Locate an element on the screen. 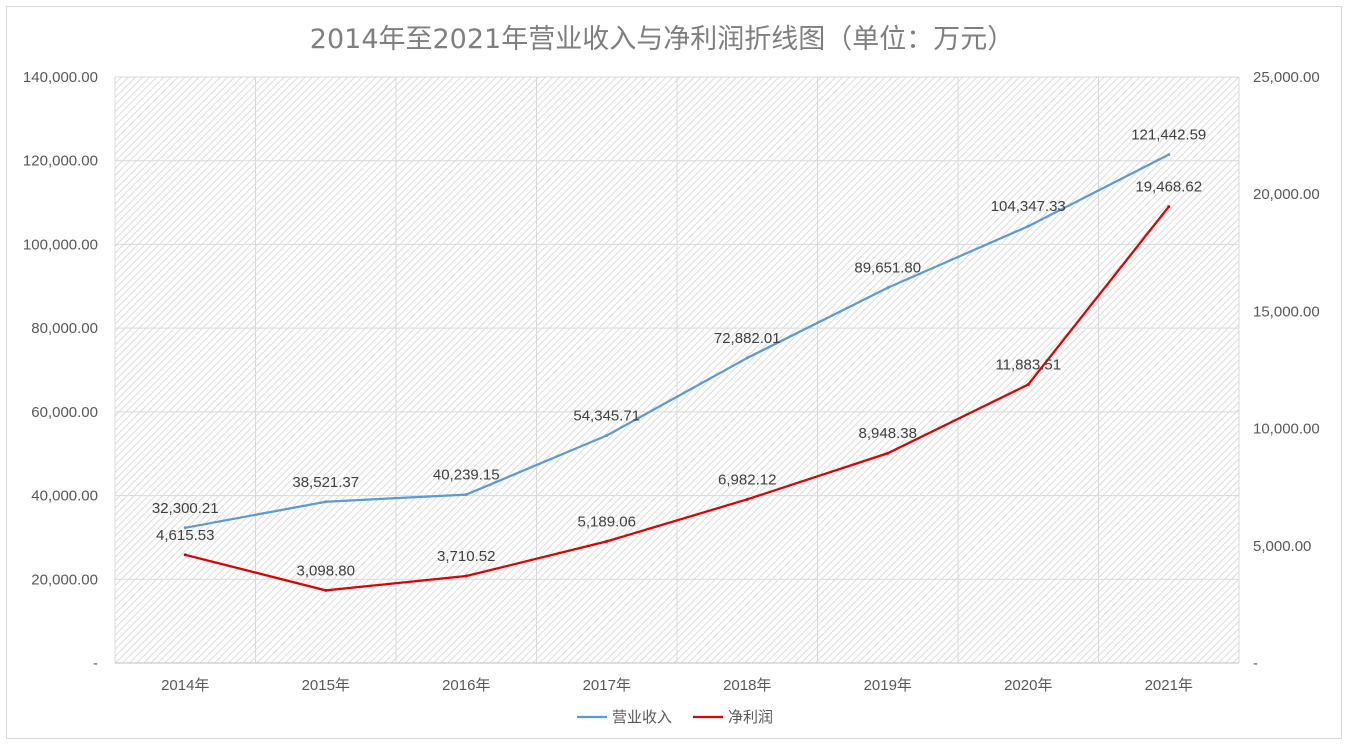  data-label: 40,239.15 is located at coordinates (466, 475).